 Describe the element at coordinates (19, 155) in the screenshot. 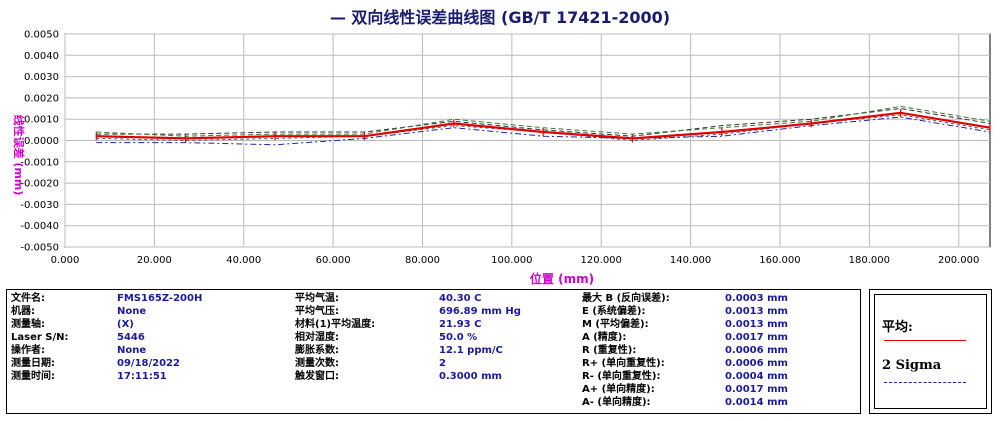

I see `y-axis-label: 线性误差 (mm)` at that location.